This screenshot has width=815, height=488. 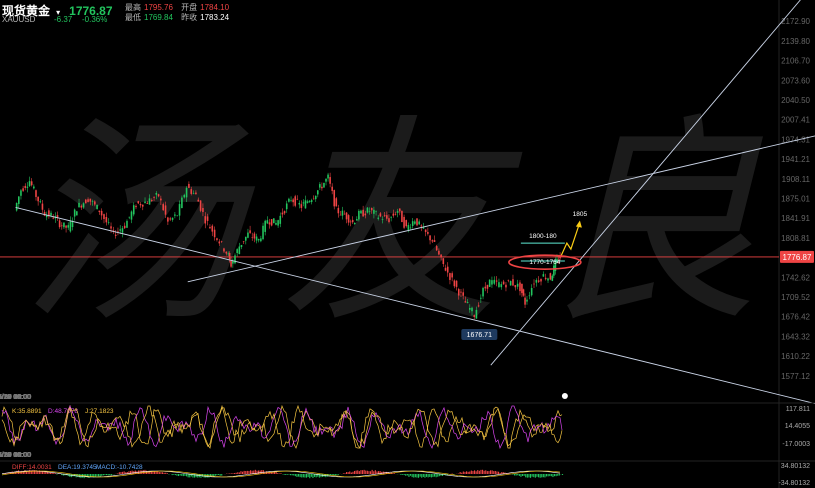 What do you see at coordinates (797, 426) in the screenshot?
I see `kdj-y-tick: 14.4055` at bounding box center [797, 426].